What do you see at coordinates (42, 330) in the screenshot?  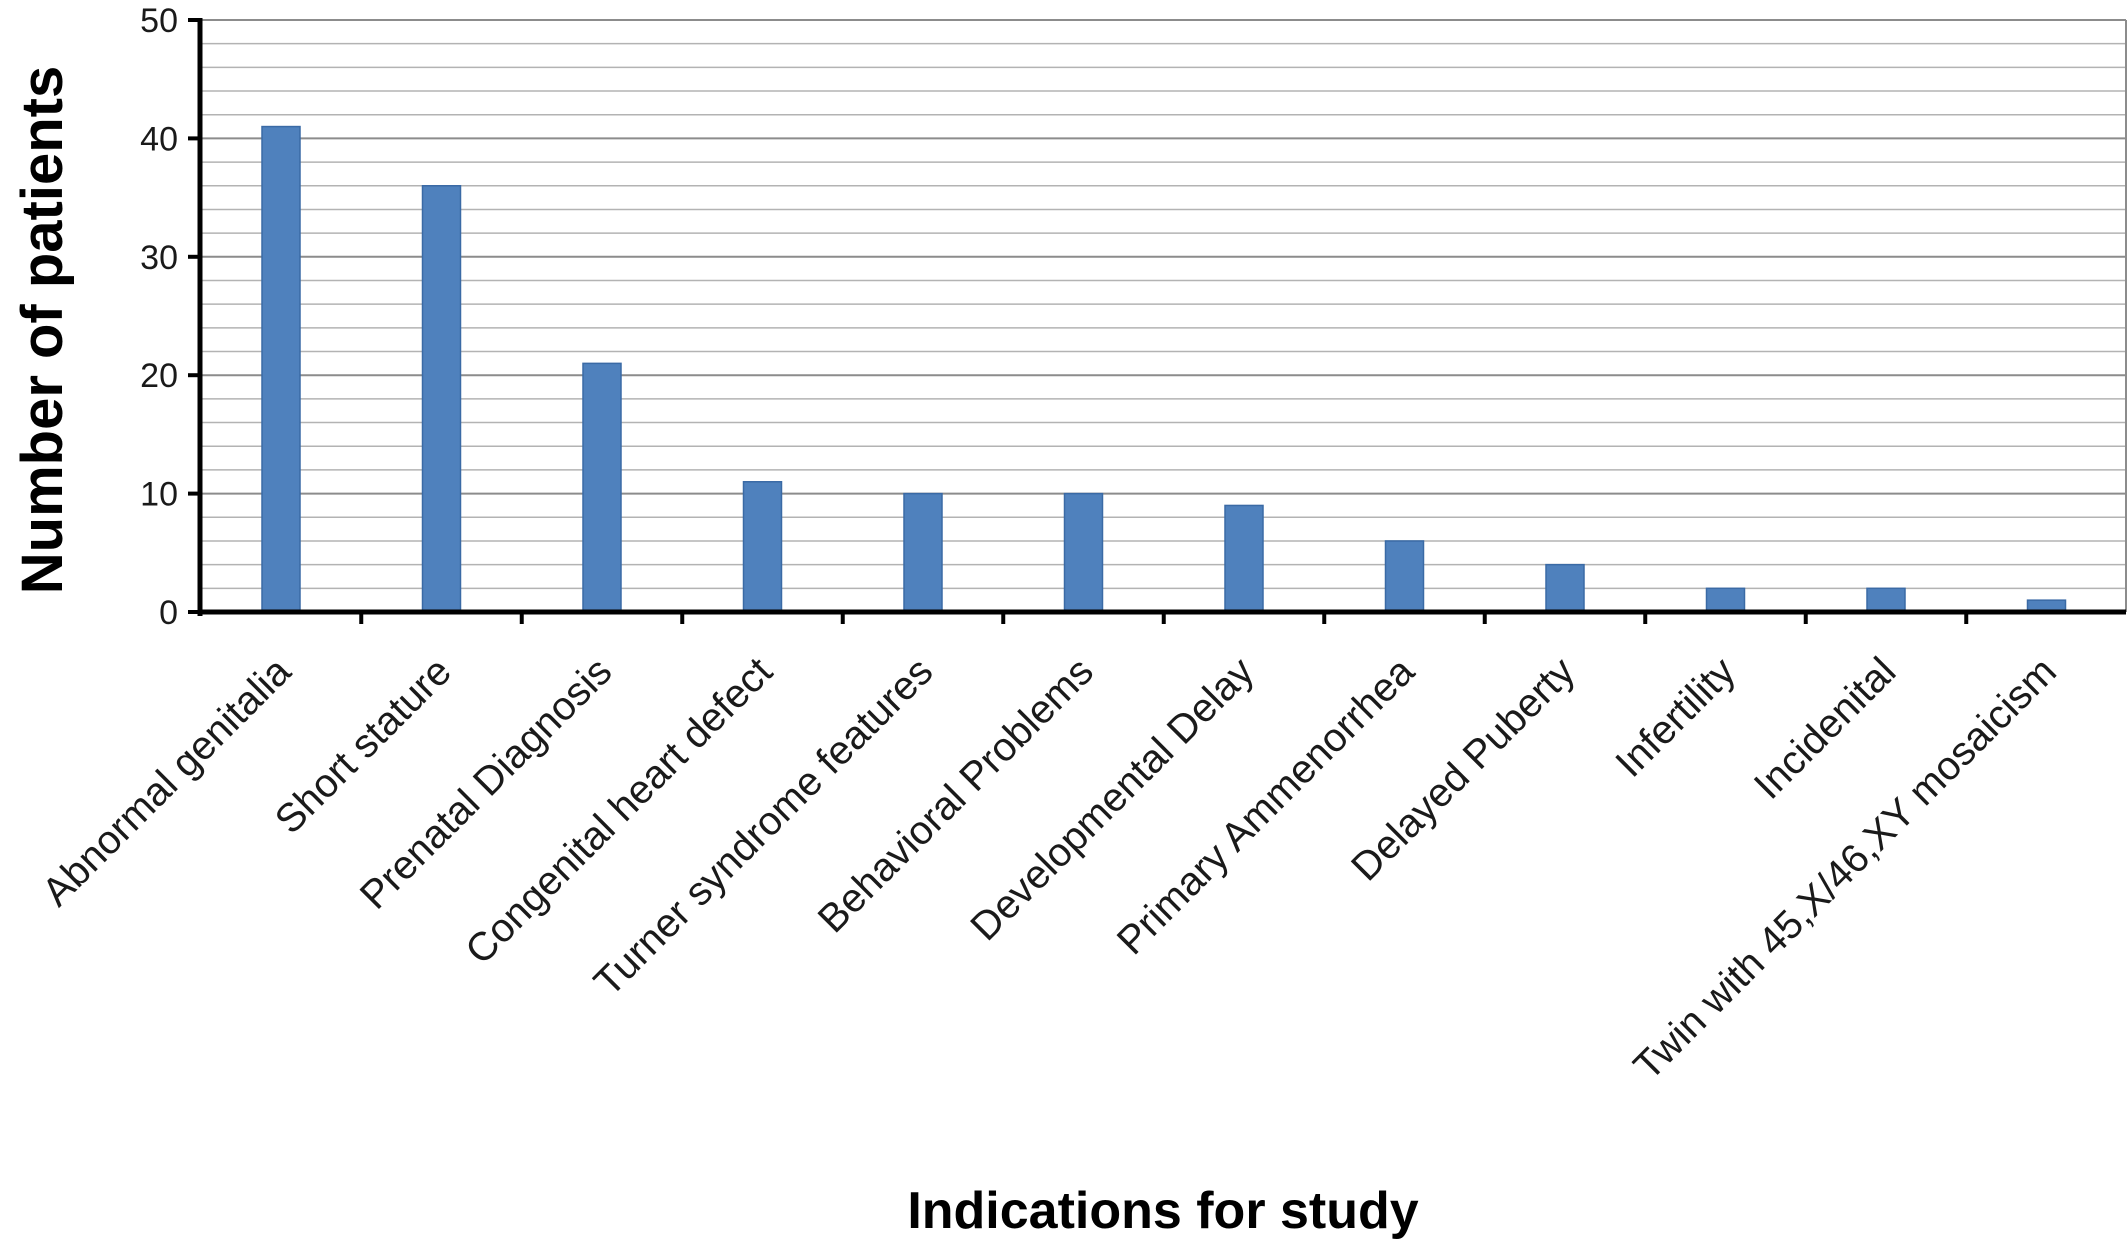 I see `y-axis-title: Number of patients` at bounding box center [42, 330].